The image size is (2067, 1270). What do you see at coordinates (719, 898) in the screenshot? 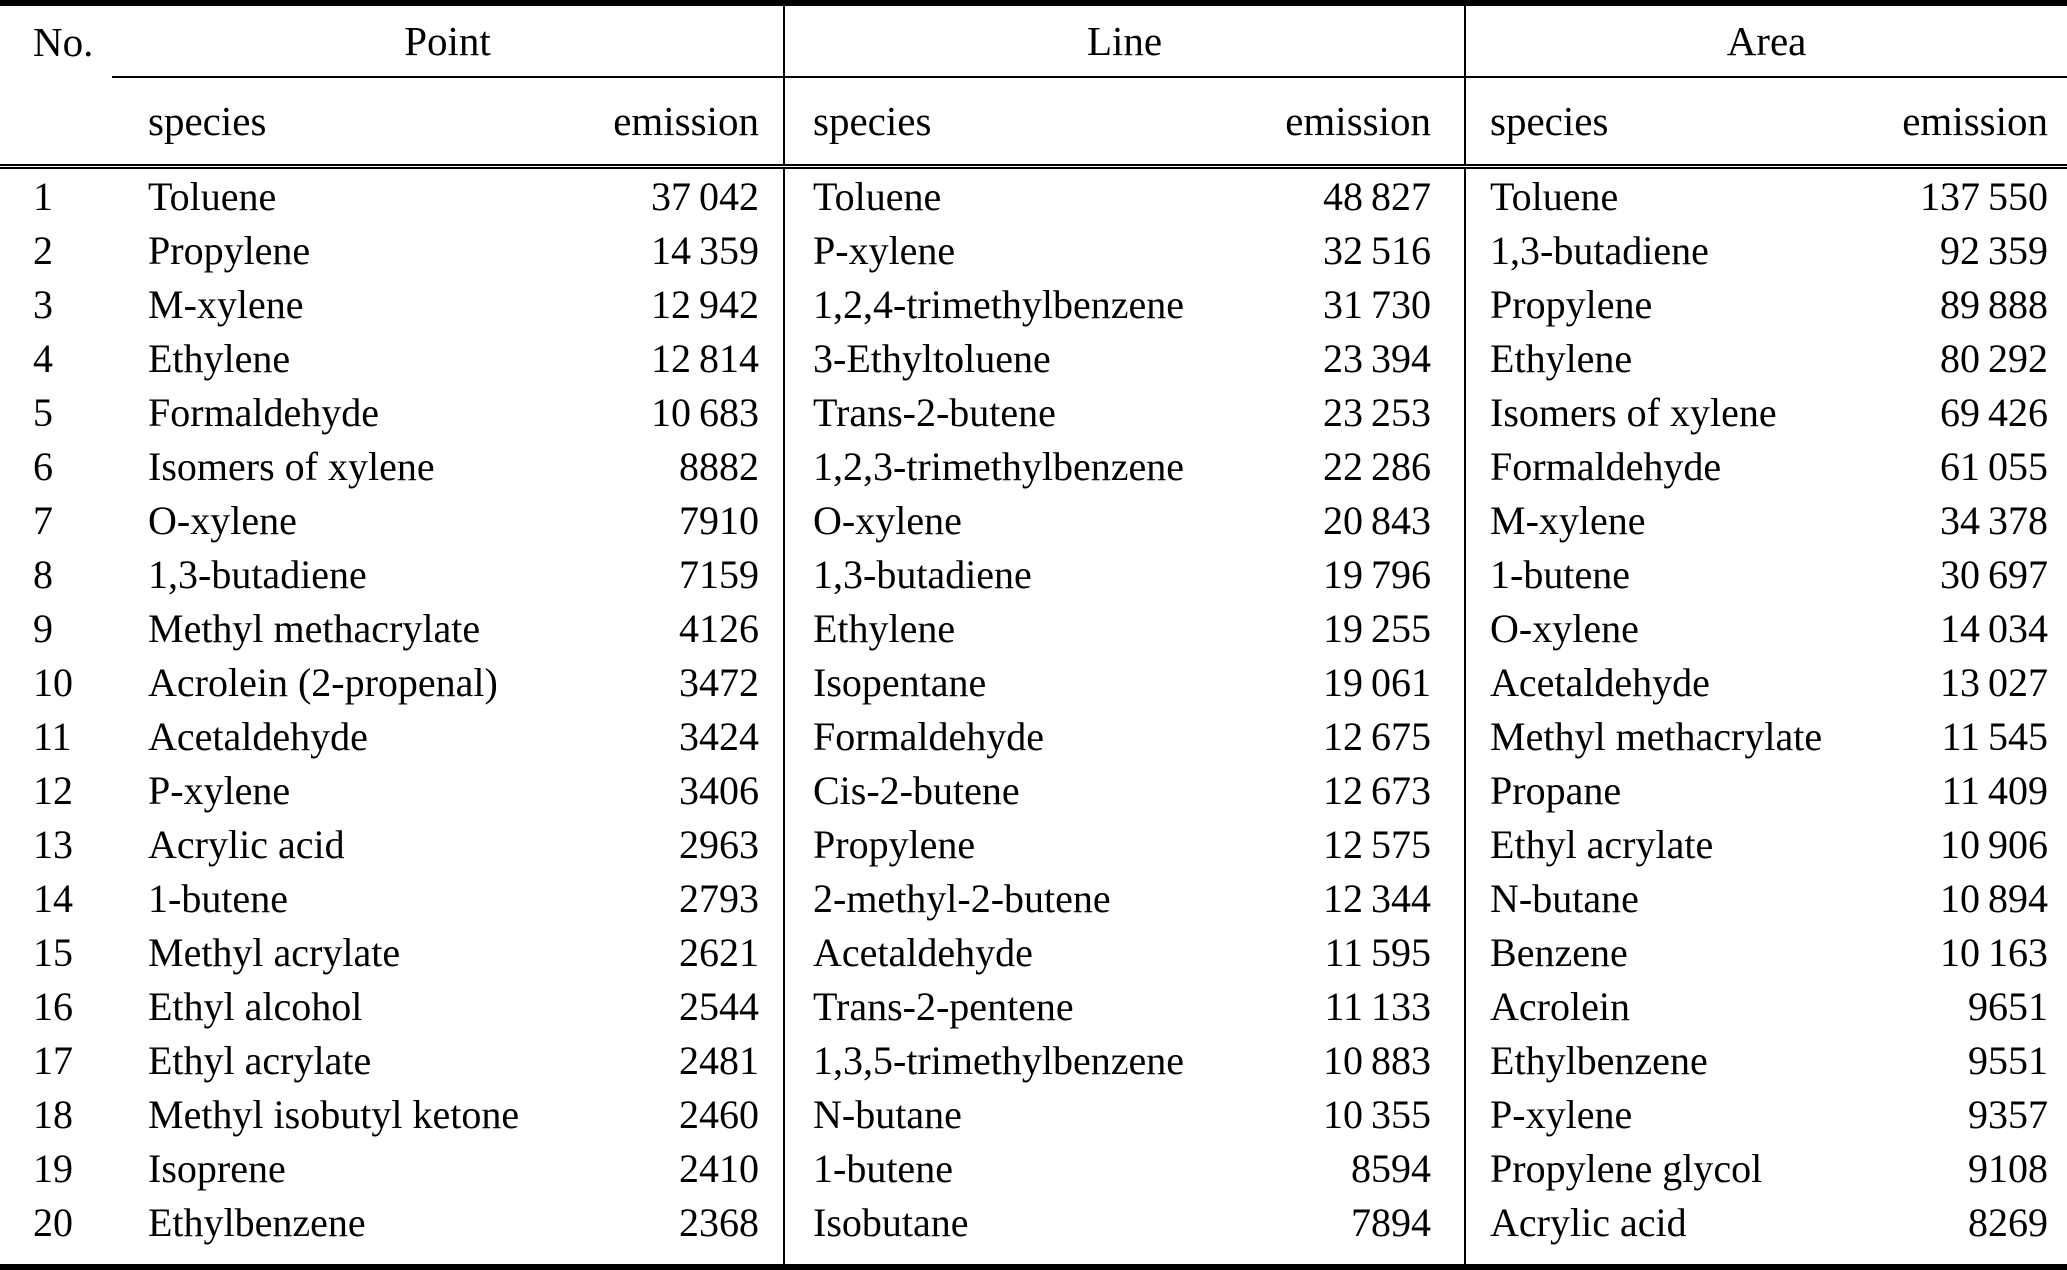
I see `point-emission: 2793` at bounding box center [719, 898].